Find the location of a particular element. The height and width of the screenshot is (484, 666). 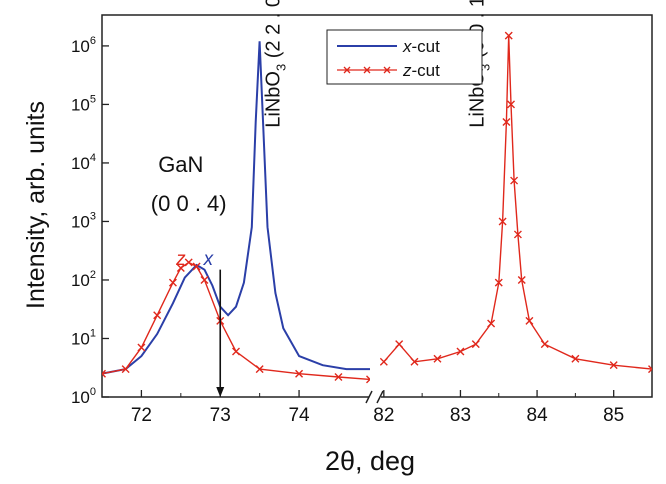

x-tick-label: 84 is located at coordinates (538, 415).